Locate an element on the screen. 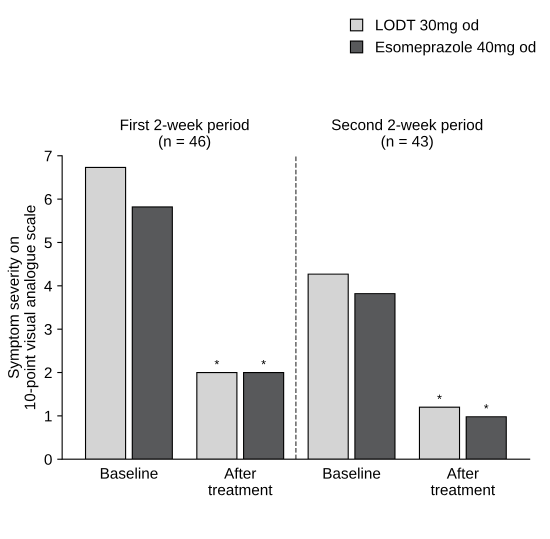 Image resolution: width=550 pixels, height=539 pixels. y-tick-label: 5 is located at coordinates (48, 243).